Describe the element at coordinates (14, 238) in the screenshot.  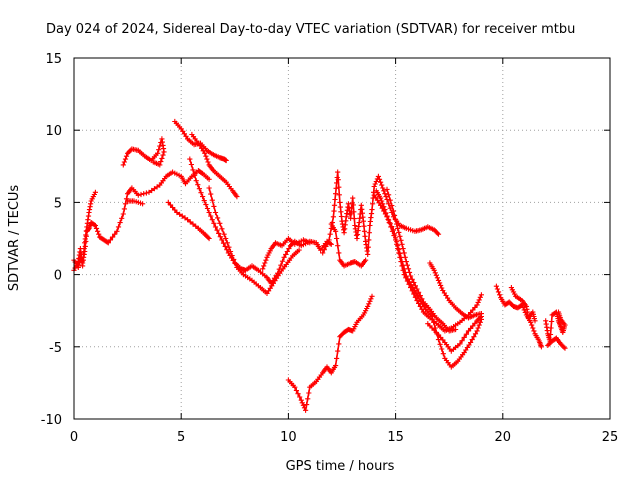
I see `y-axis-label: SDTVAR / TECUs` at that location.